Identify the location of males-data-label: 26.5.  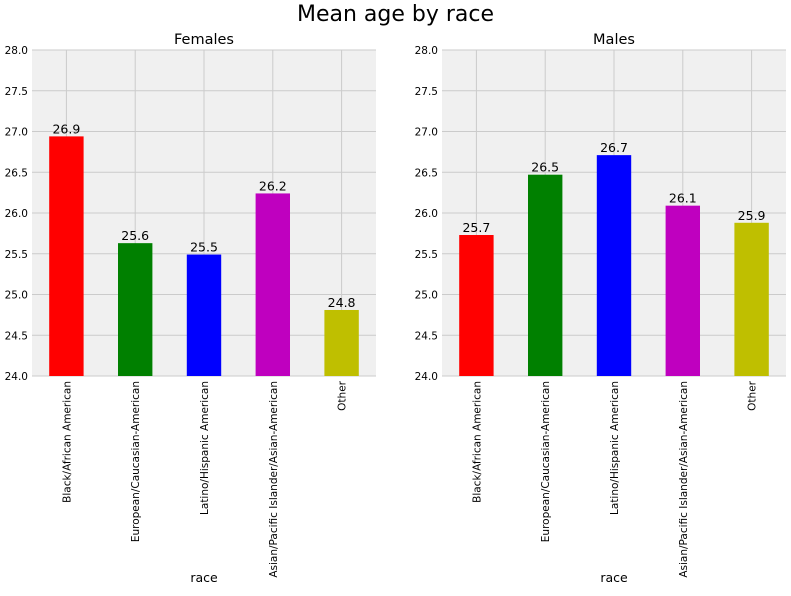
(545, 167).